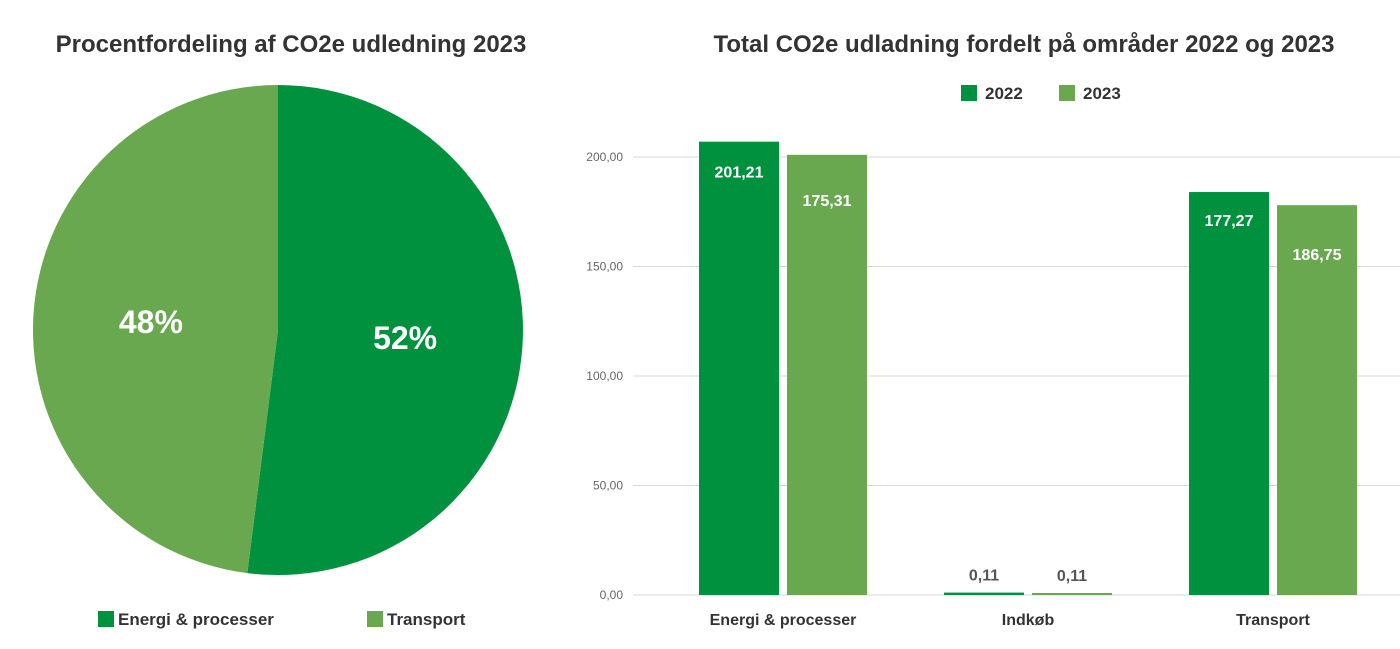 The image size is (1400, 649). Describe the element at coordinates (827, 374) in the screenshot. I see `bar-2023-energi-processer` at that location.